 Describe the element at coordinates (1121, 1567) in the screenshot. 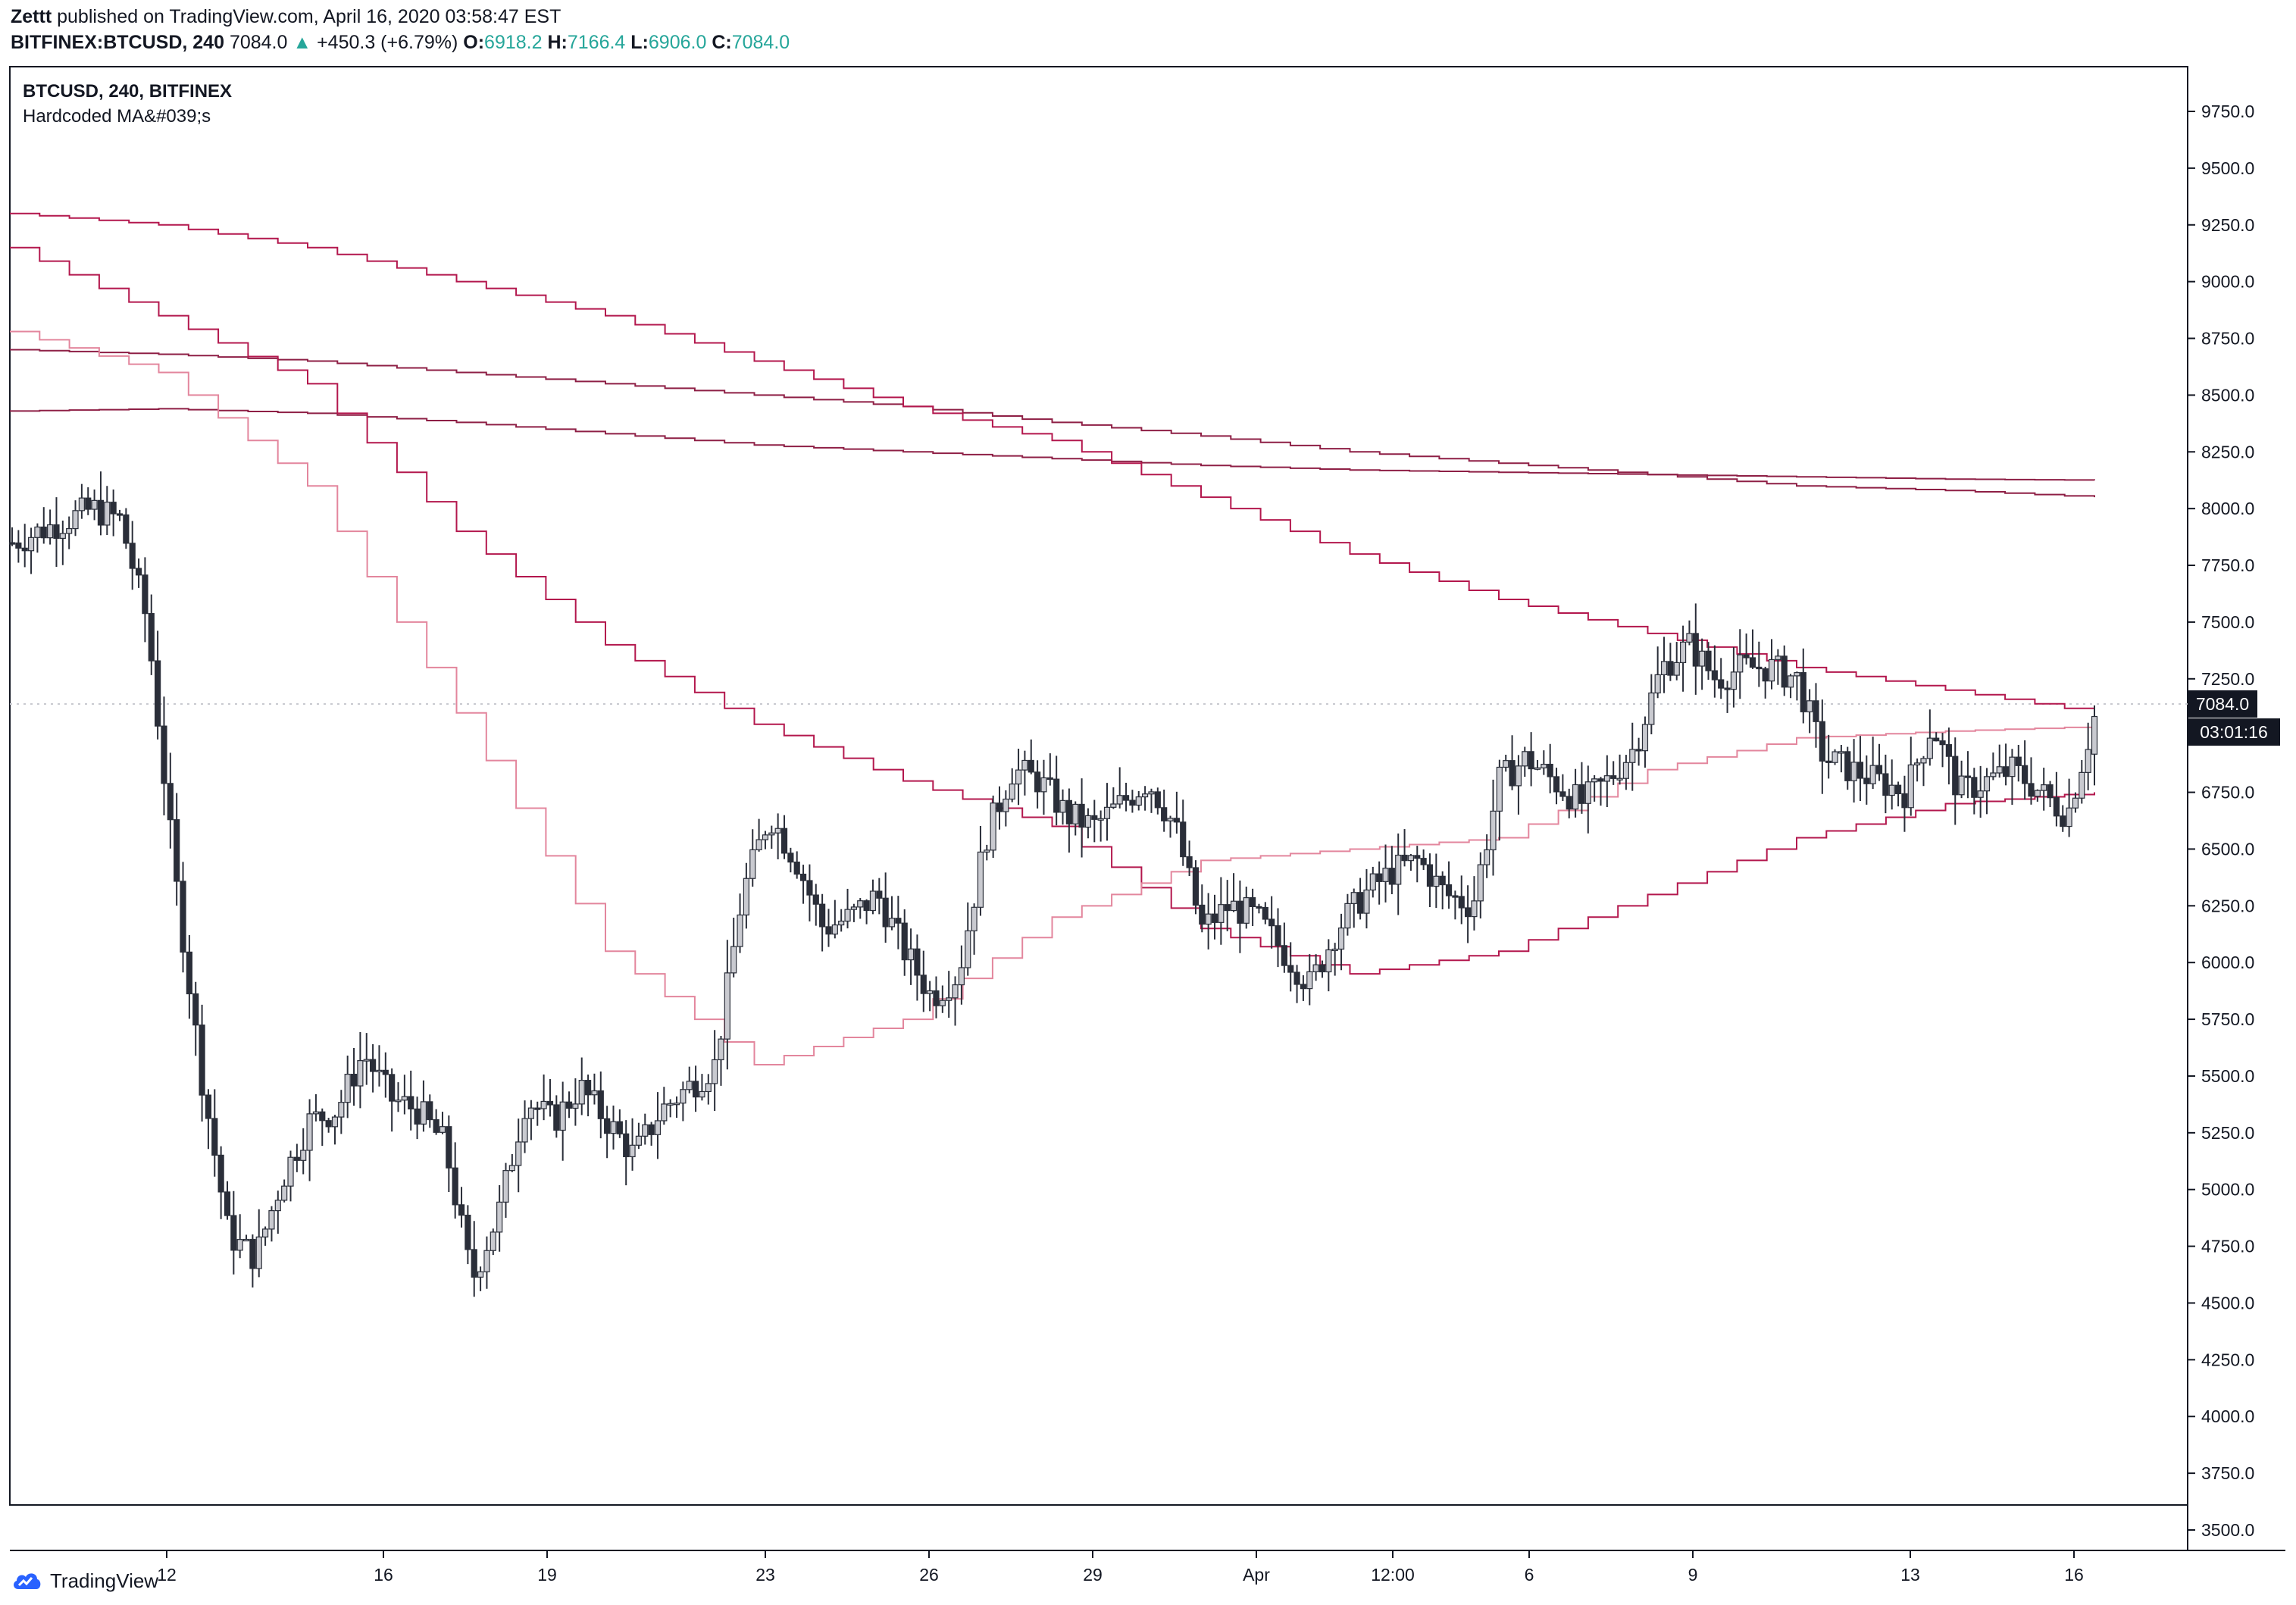

I see `time-axis: 12 16 19 23 26 29 Apr 12:00 6 9 13 16` at that location.